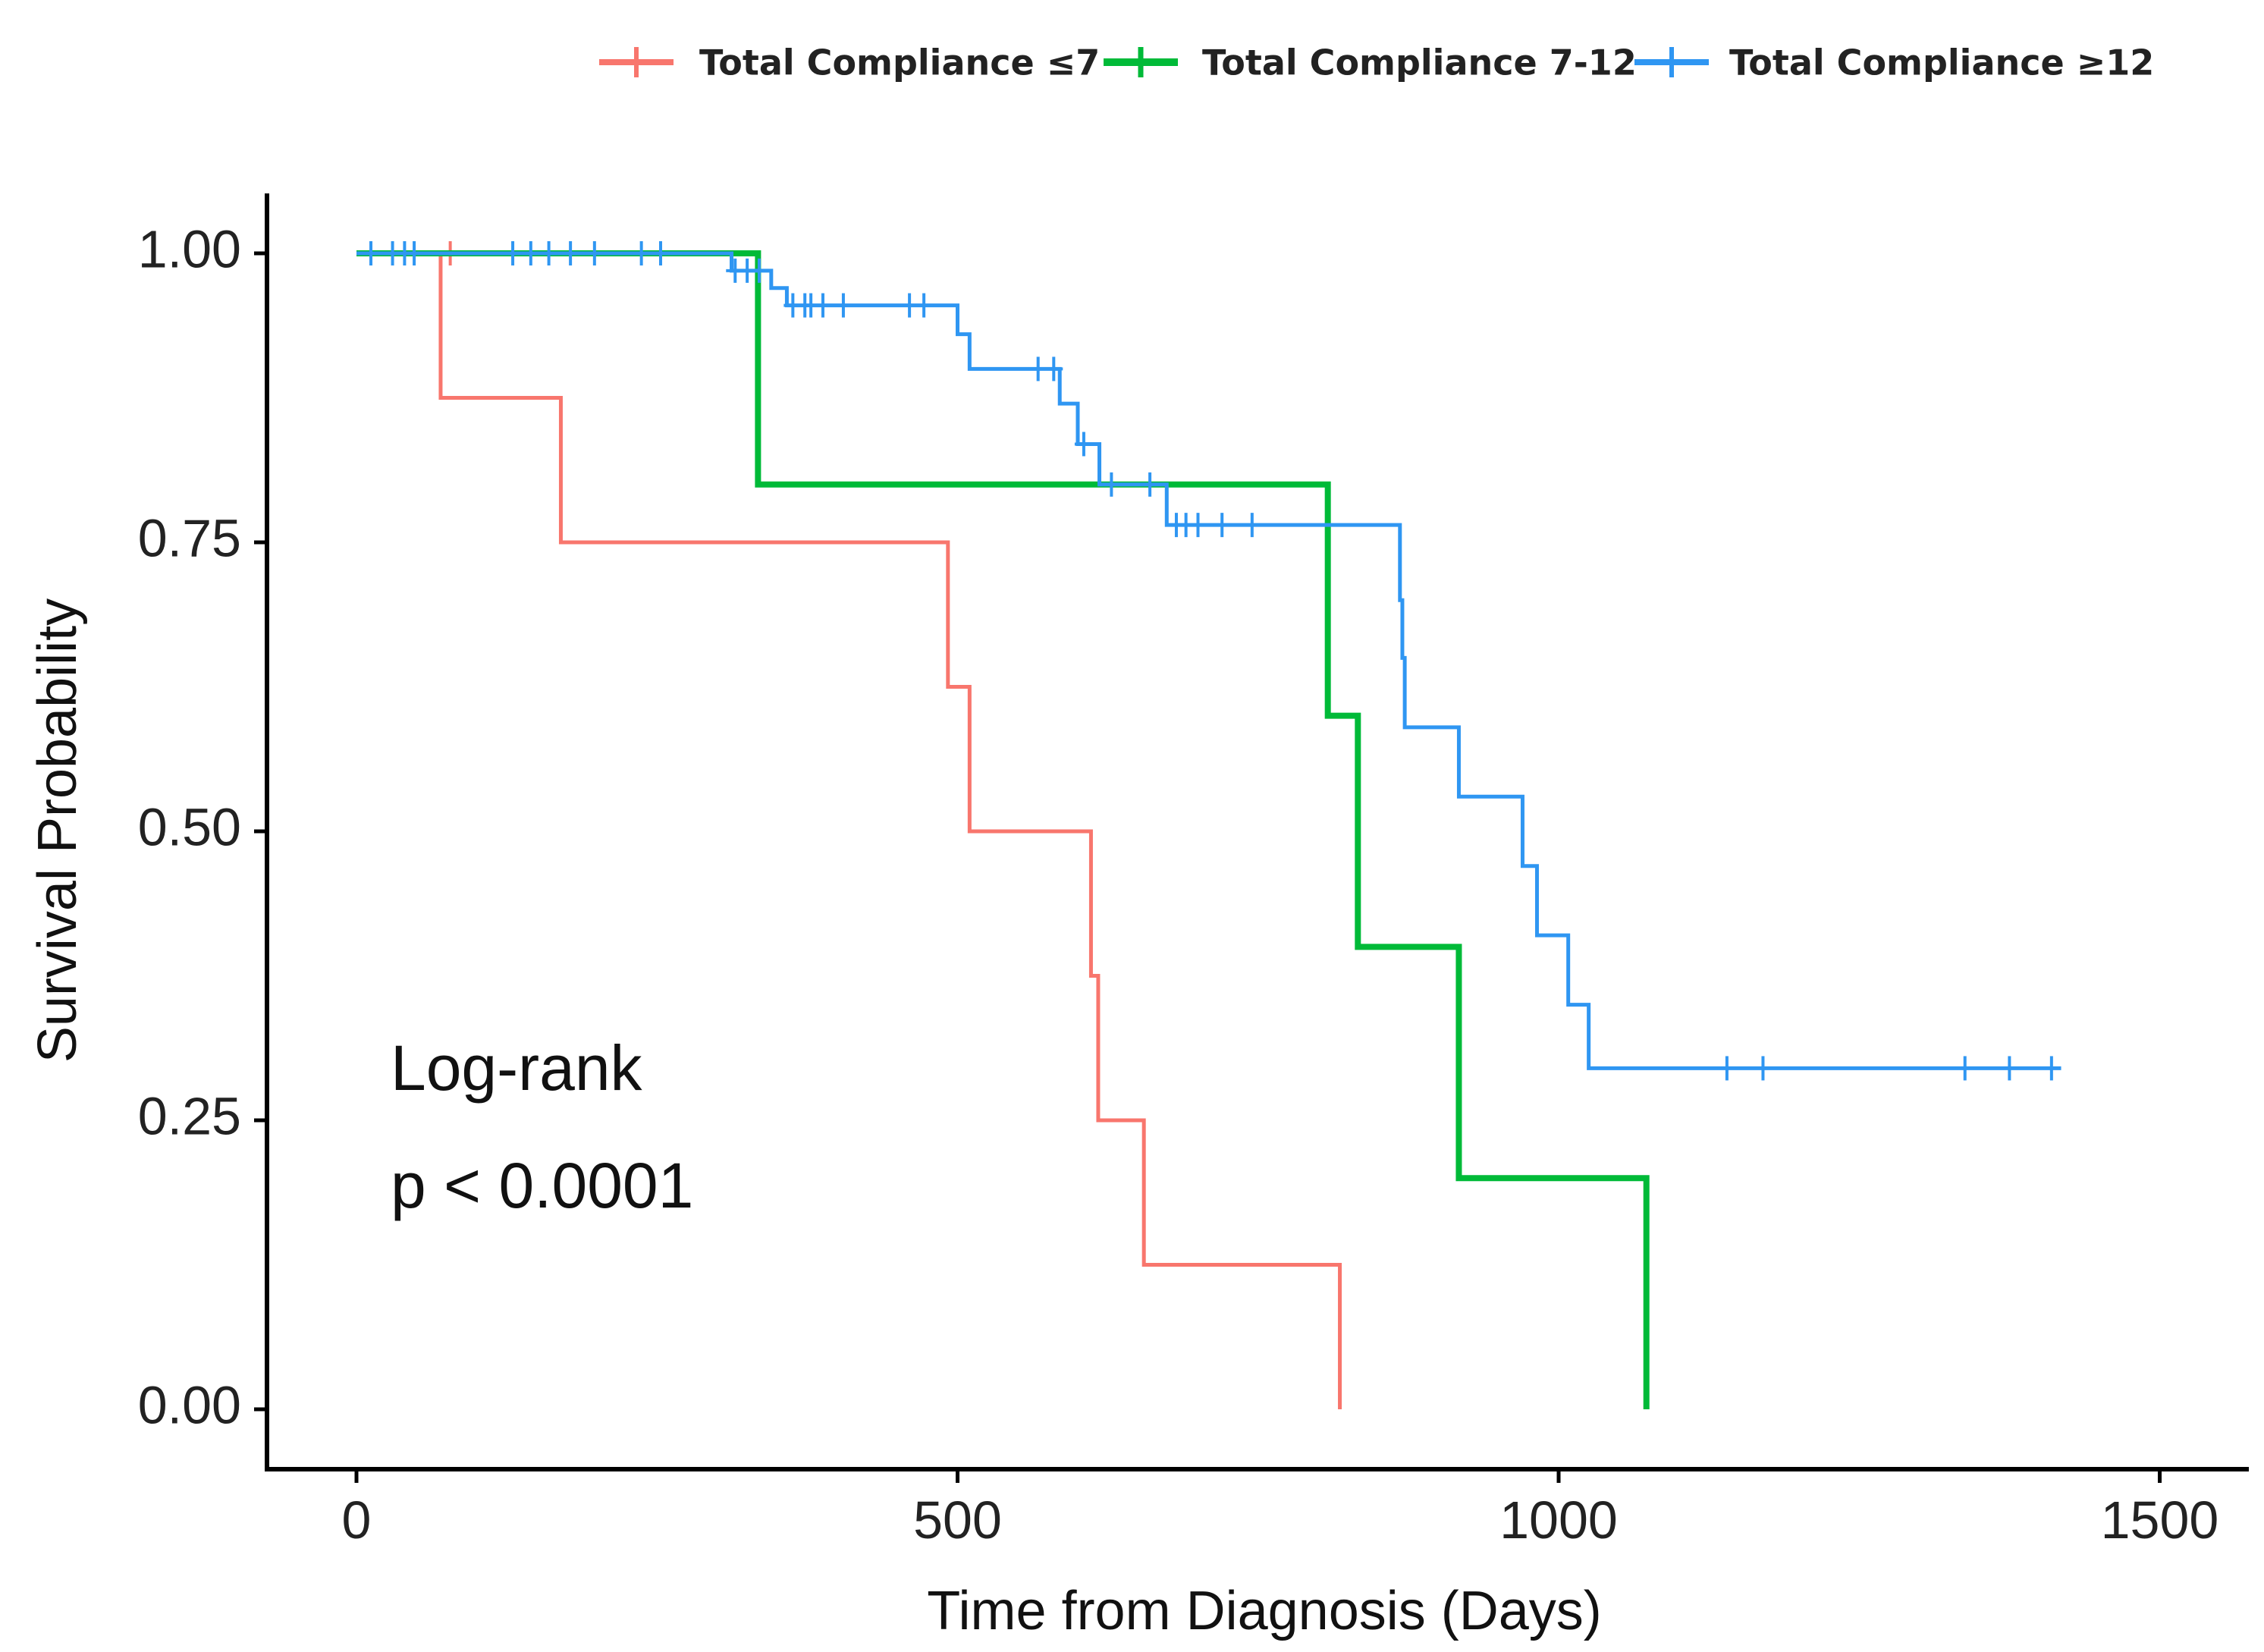 This screenshot has height=1652, width=2264. I want to click on y-tick-label: 1.00, so click(189, 249).